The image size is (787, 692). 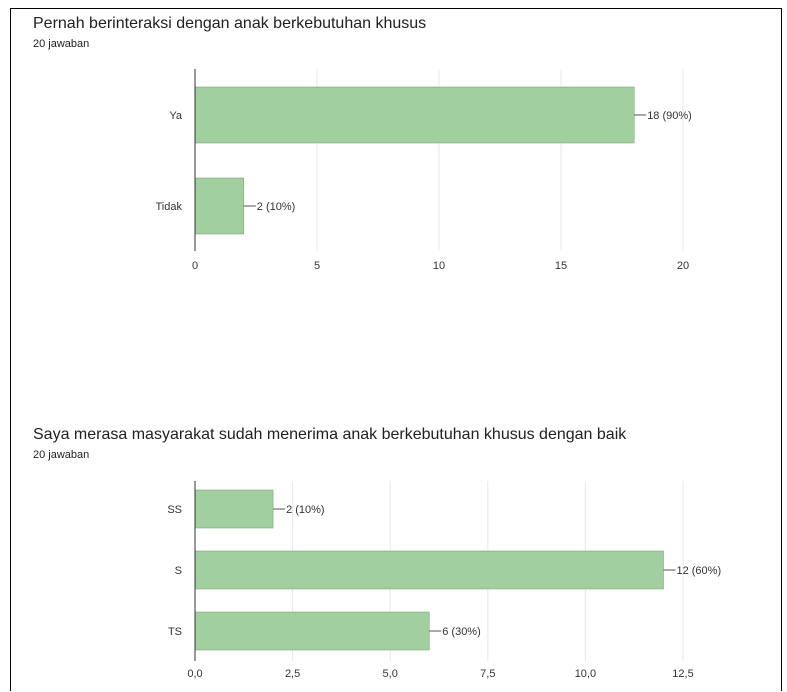 What do you see at coordinates (439, 266) in the screenshot?
I see `chart-1-tick-label: 10` at bounding box center [439, 266].